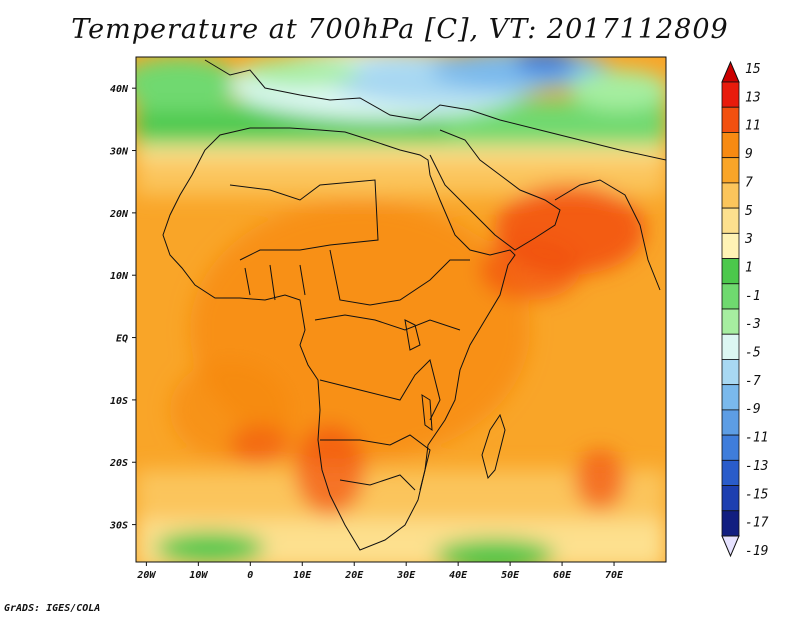 The height and width of the screenshot is (618, 800). What do you see at coordinates (753, 409) in the screenshot?
I see `colorbar-label: -9` at bounding box center [753, 409].